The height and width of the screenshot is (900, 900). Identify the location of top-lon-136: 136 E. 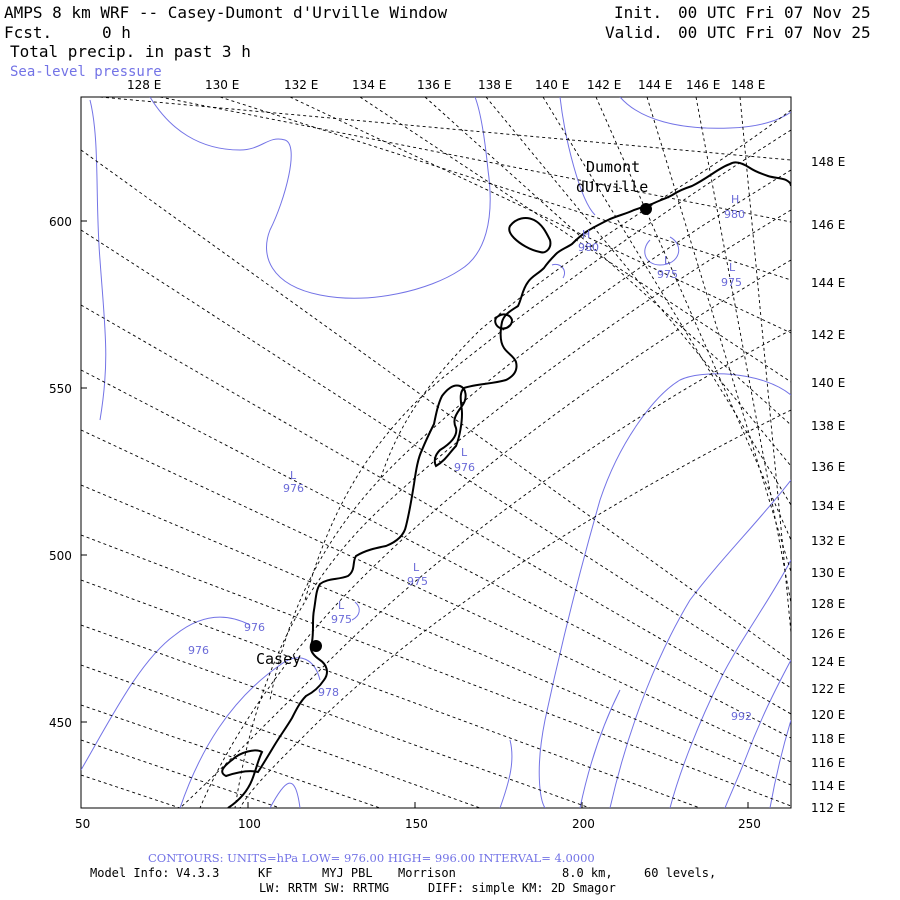
(434, 85).